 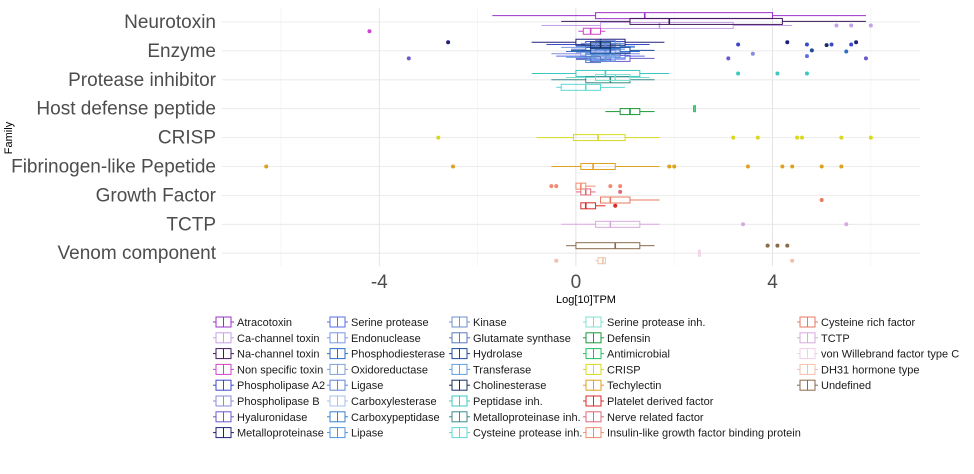 What do you see at coordinates (502, 370) in the screenshot?
I see `legend-label: Transferase` at bounding box center [502, 370].